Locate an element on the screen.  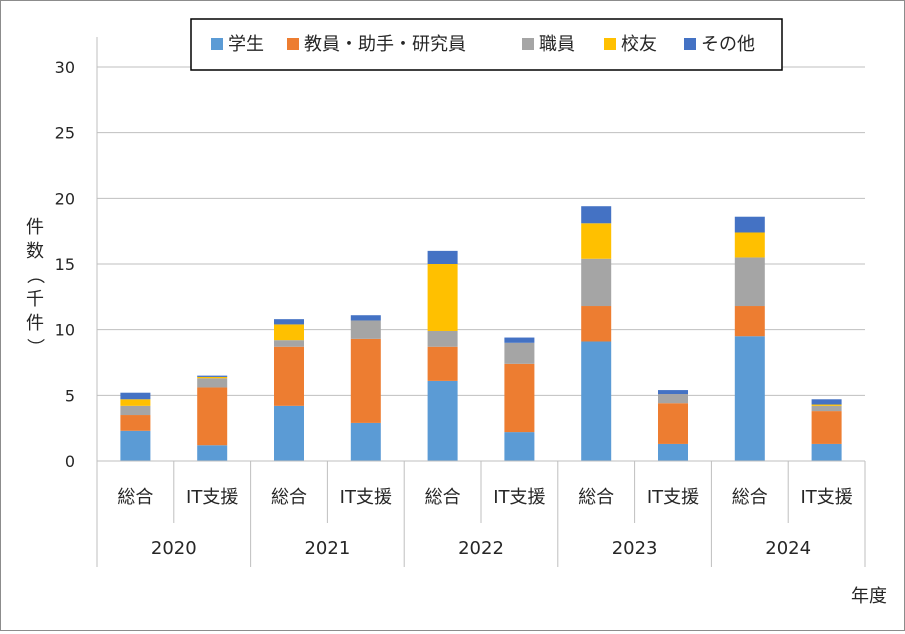
legend-label: 学生 is located at coordinates (246, 44).